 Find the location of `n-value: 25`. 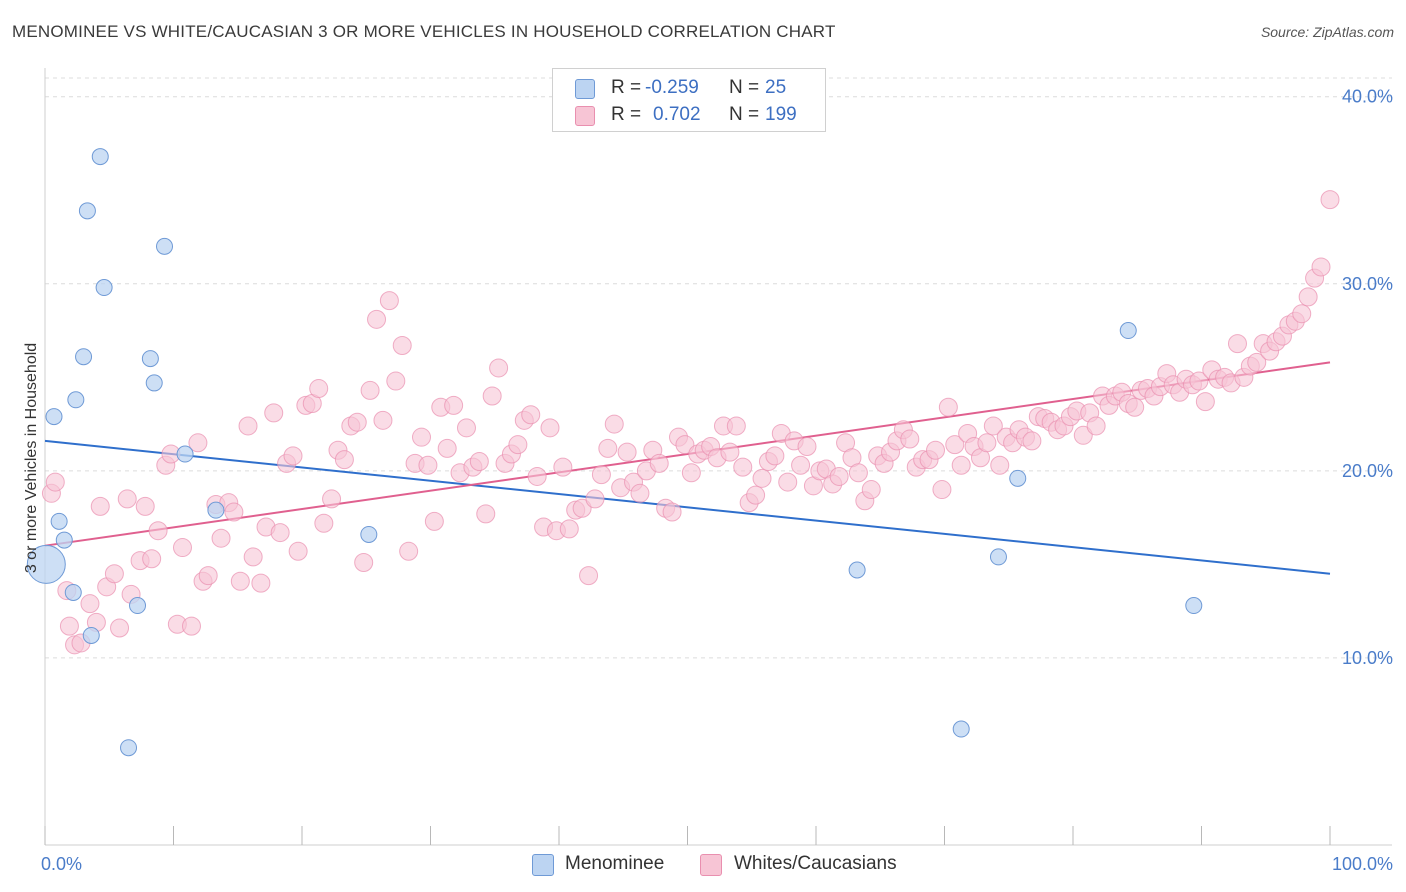

n-value: 25 is located at coordinates (776, 87).